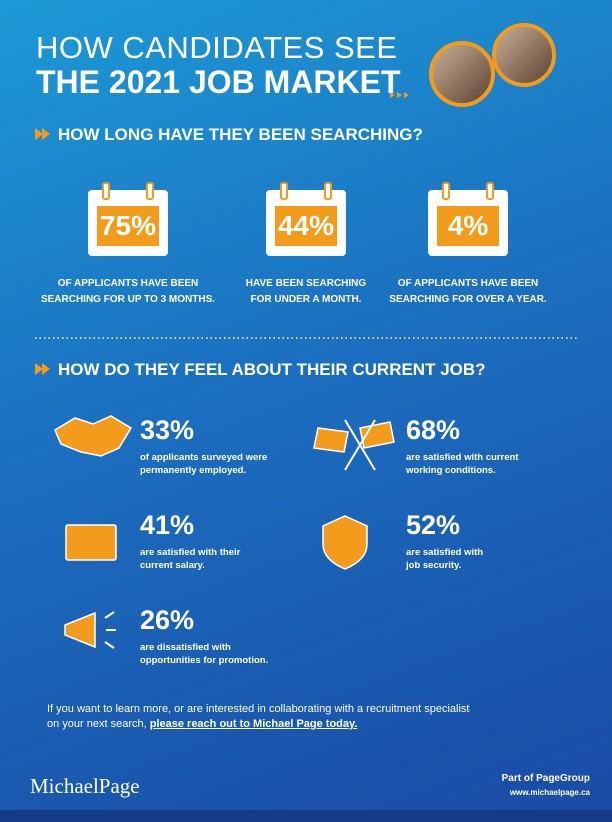 The height and width of the screenshot is (822, 612). What do you see at coordinates (167, 430) in the screenshot?
I see `stat-value: 33%` at bounding box center [167, 430].